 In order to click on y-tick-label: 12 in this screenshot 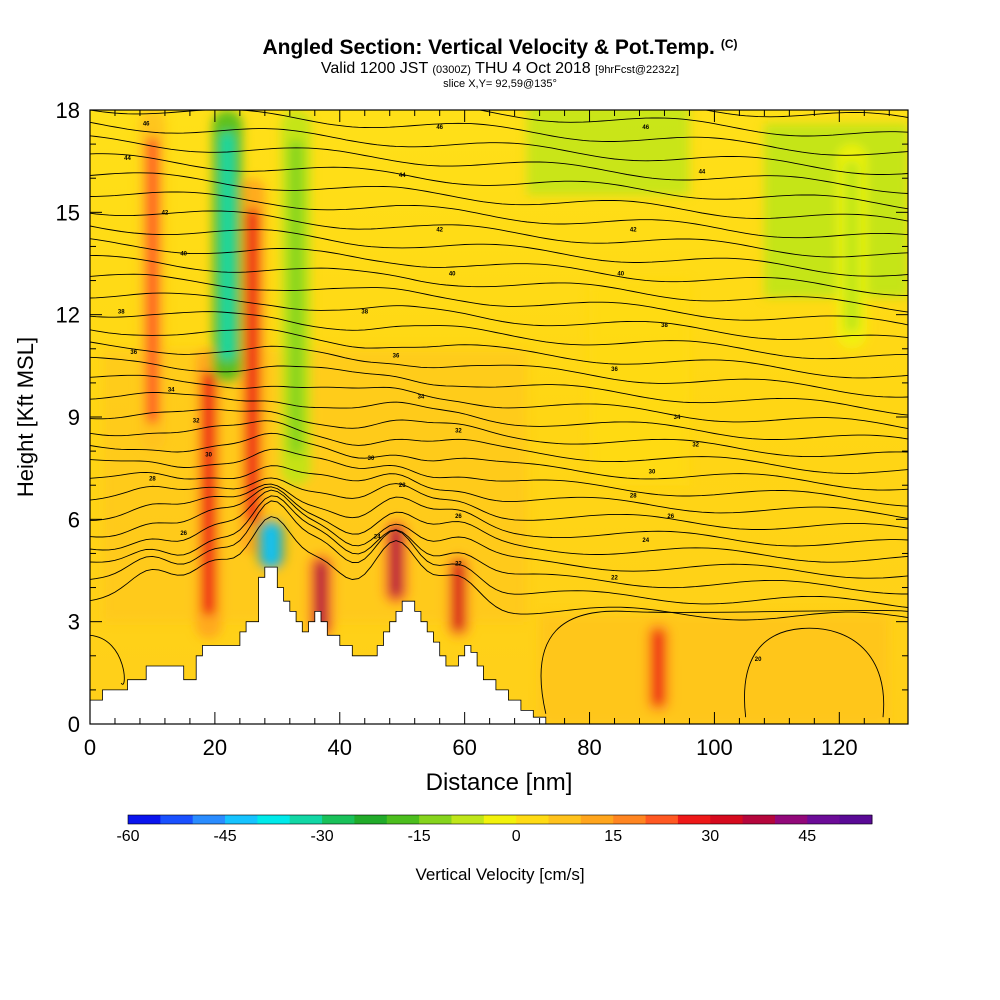, I will do `click(68, 315)`.